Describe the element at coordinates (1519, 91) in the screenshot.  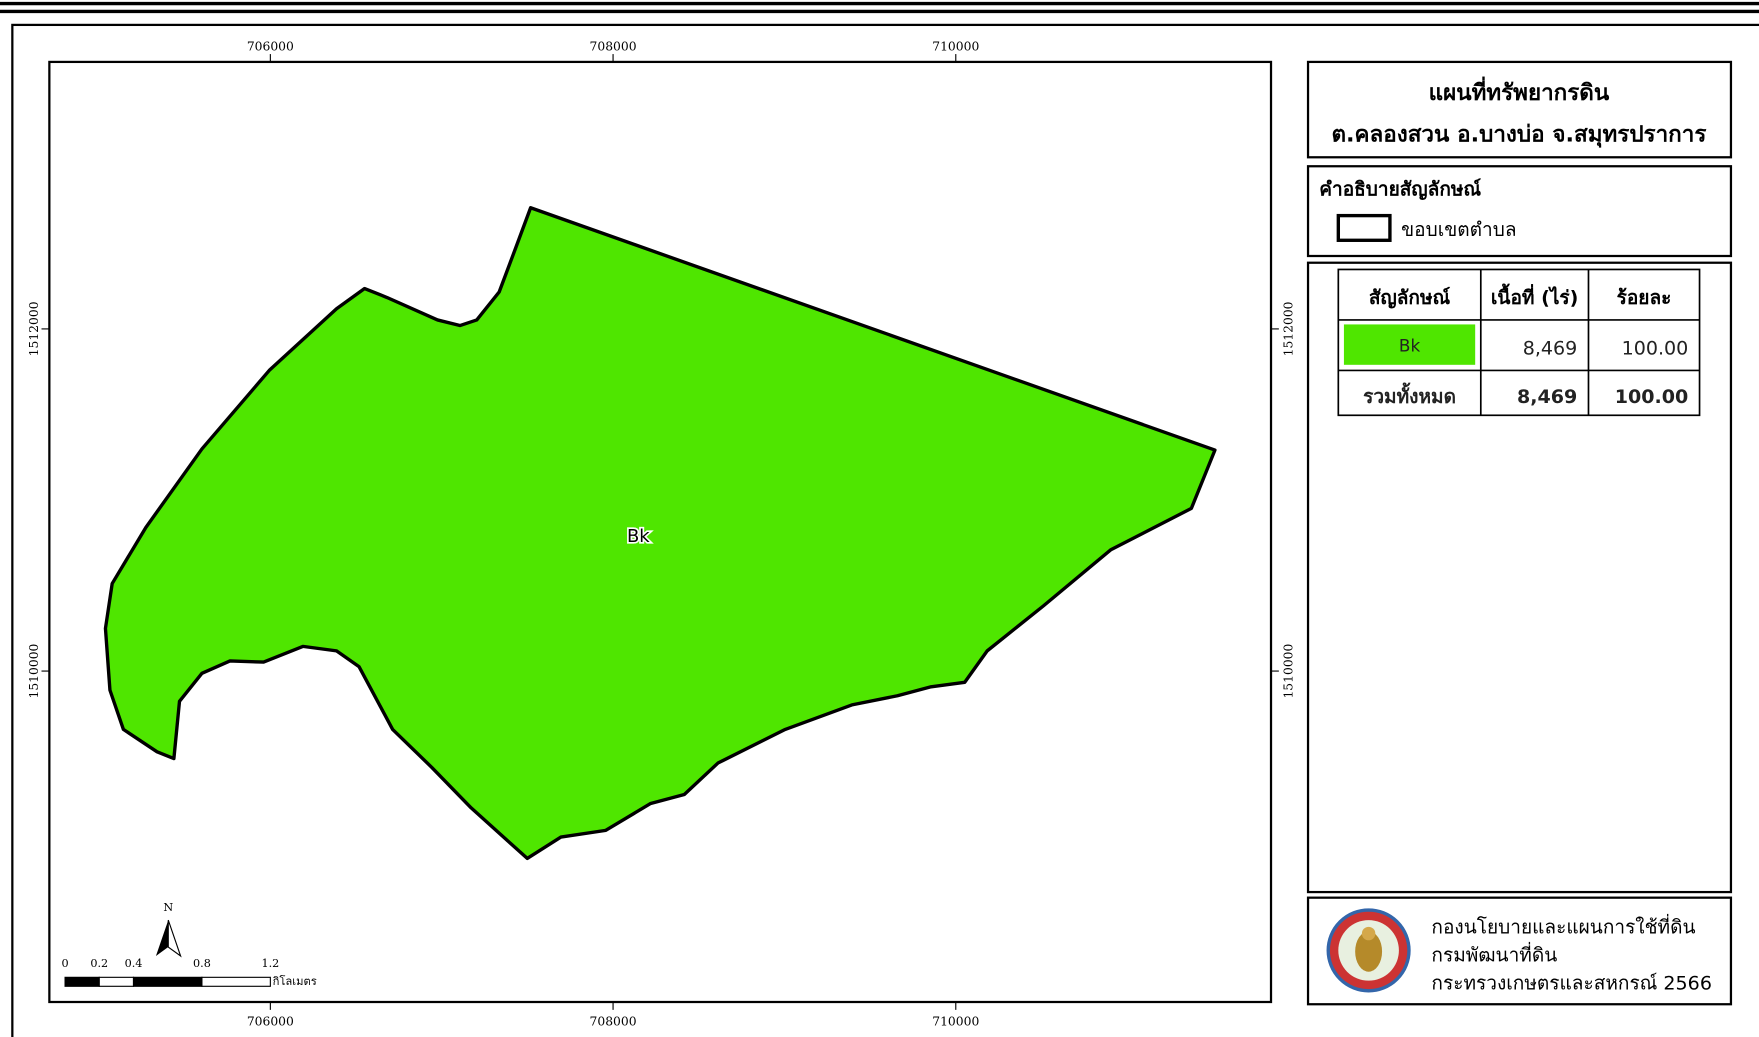
I see `title: แผนที่ทรัพยากรดิน` at that location.